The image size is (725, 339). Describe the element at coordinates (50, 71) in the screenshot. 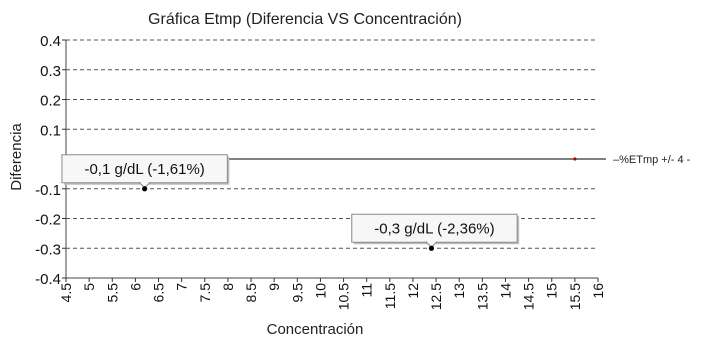

I see `y-tick-label: 0.3` at that location.